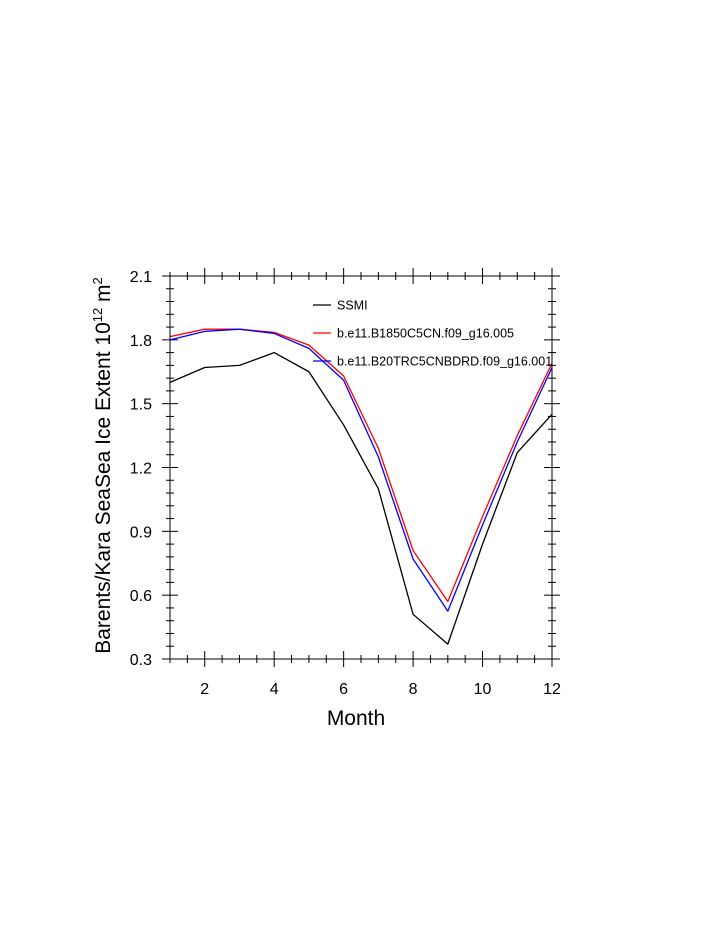 Image resolution: width=723 pixels, height=935 pixels. I want to click on x-tick-label: 2, so click(204, 689).